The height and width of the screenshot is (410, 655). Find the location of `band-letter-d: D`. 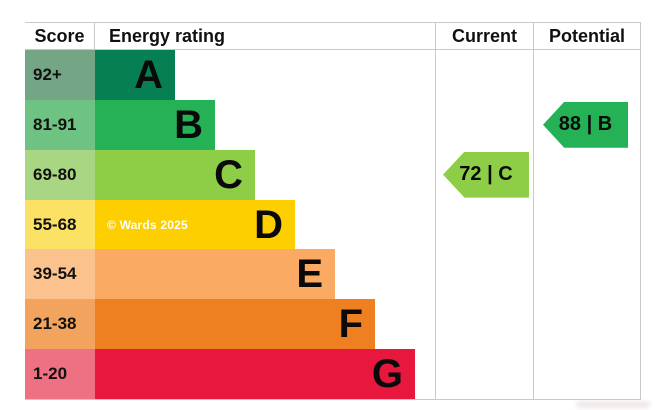

band-letter-d: D is located at coordinates (268, 224).